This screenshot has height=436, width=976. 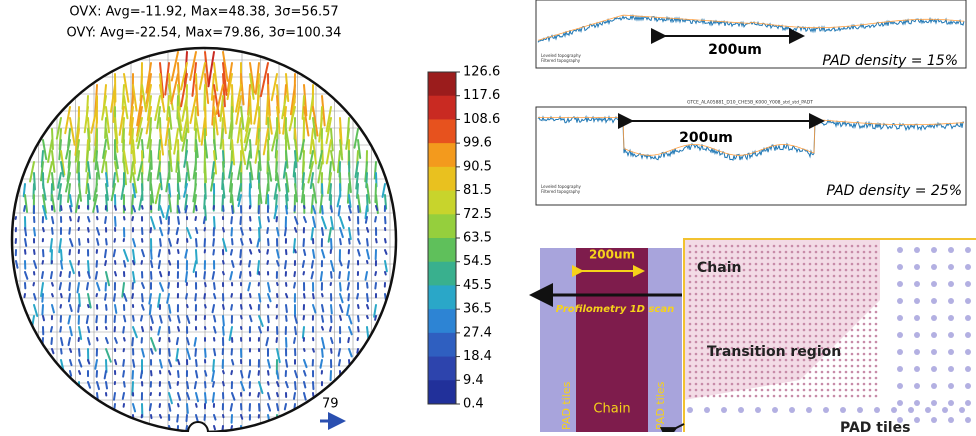 What do you see at coordinates (890, 61) in the screenshot?
I see `density-label: PAD density = 15%` at bounding box center [890, 61].